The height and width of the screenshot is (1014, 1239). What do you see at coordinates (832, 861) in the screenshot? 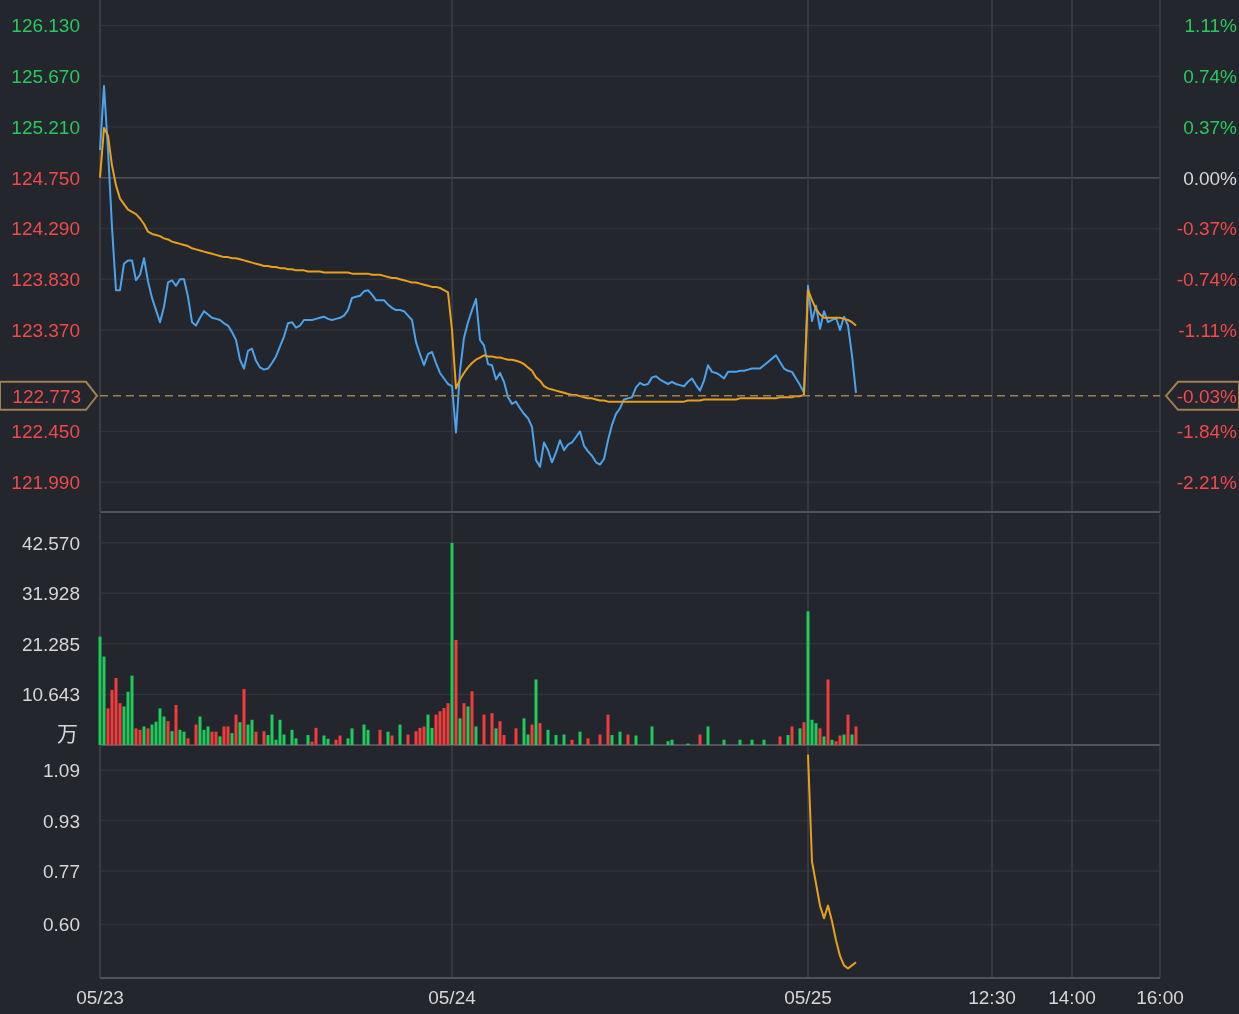
I see `line-series` at bounding box center [832, 861].